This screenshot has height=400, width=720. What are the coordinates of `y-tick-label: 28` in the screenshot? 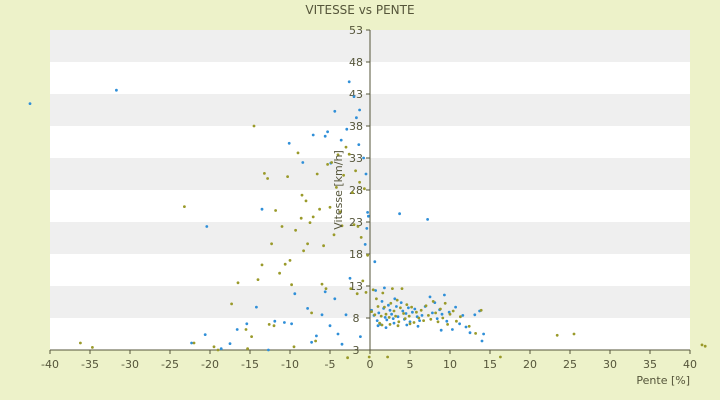 It's located at (356, 190).